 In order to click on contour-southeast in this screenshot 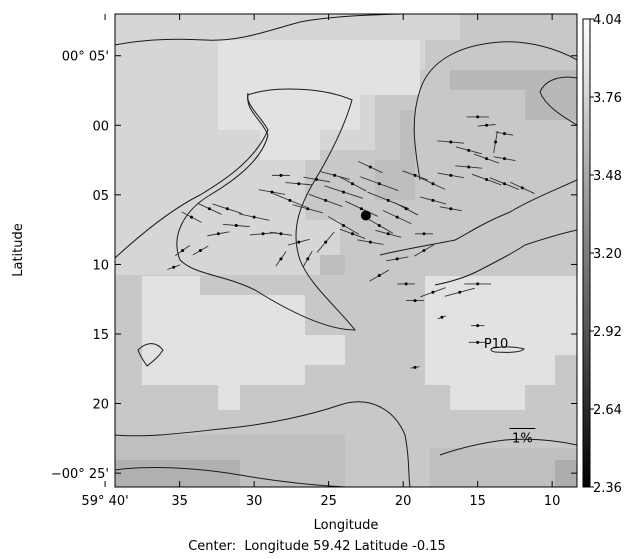, I will do `click(508, 447)`.